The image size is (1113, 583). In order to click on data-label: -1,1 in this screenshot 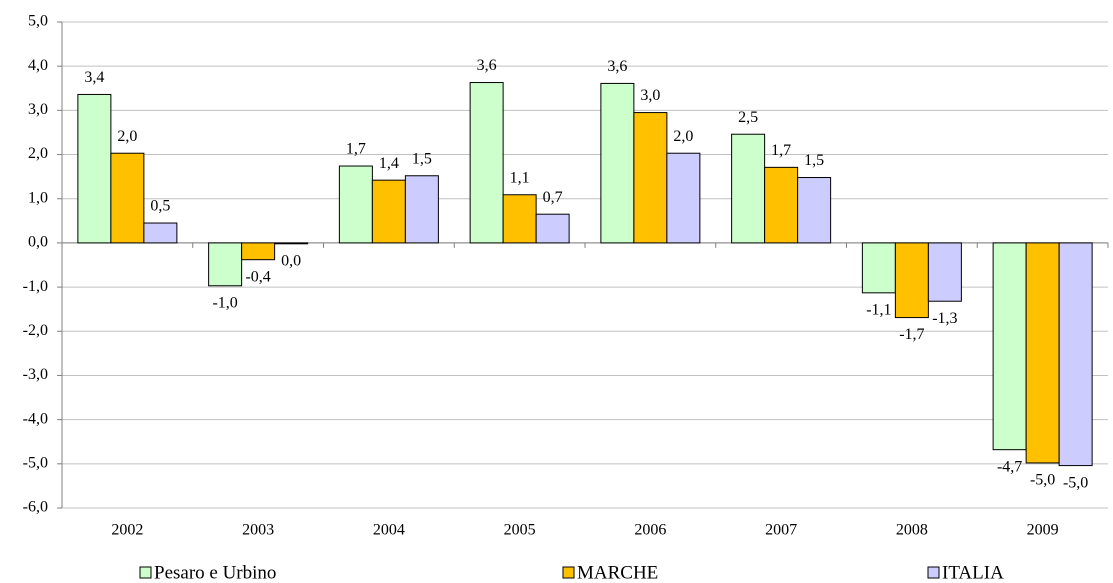, I will do `click(878, 310)`.